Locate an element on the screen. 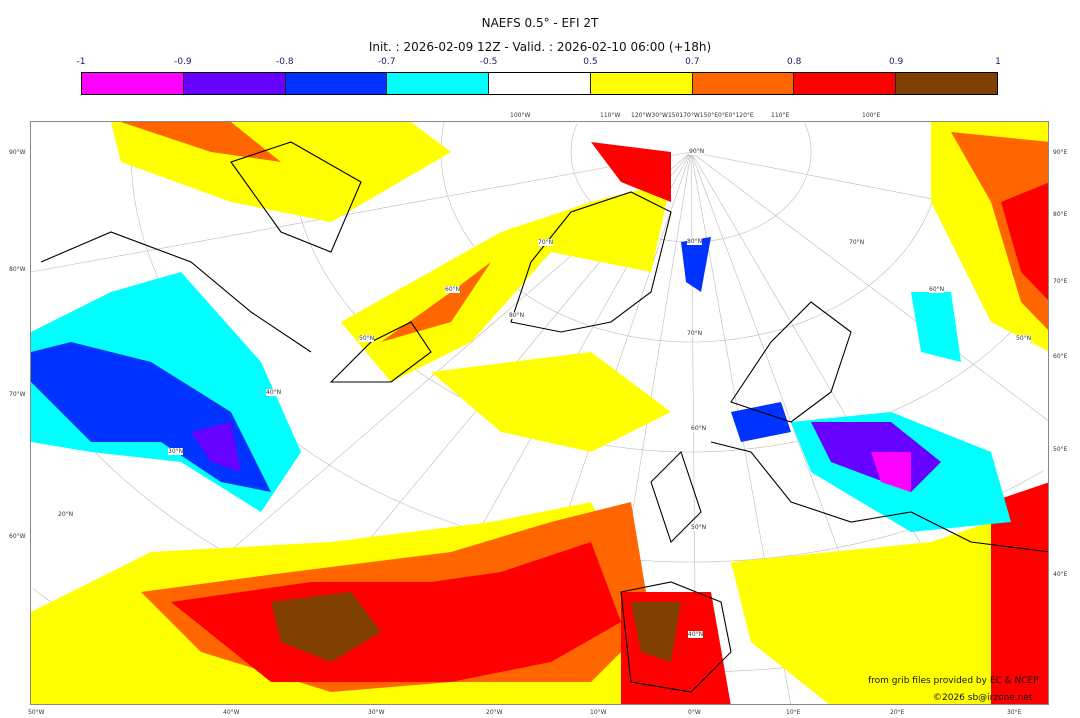  colorbar-tick: -1 is located at coordinates (81, 62).